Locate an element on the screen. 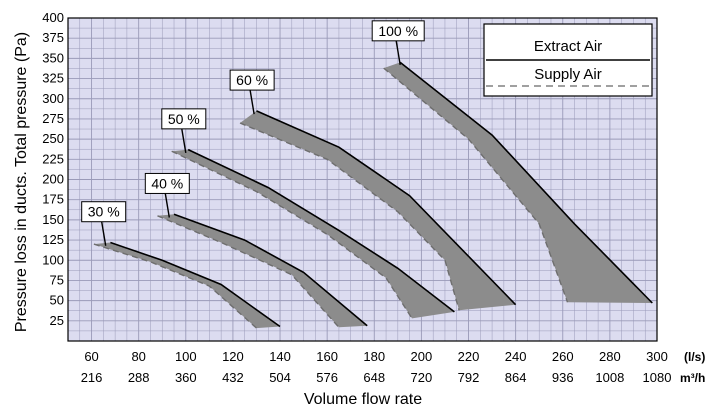 This screenshot has height=412, width=728. x2-tick-label: 216 is located at coordinates (92, 377).